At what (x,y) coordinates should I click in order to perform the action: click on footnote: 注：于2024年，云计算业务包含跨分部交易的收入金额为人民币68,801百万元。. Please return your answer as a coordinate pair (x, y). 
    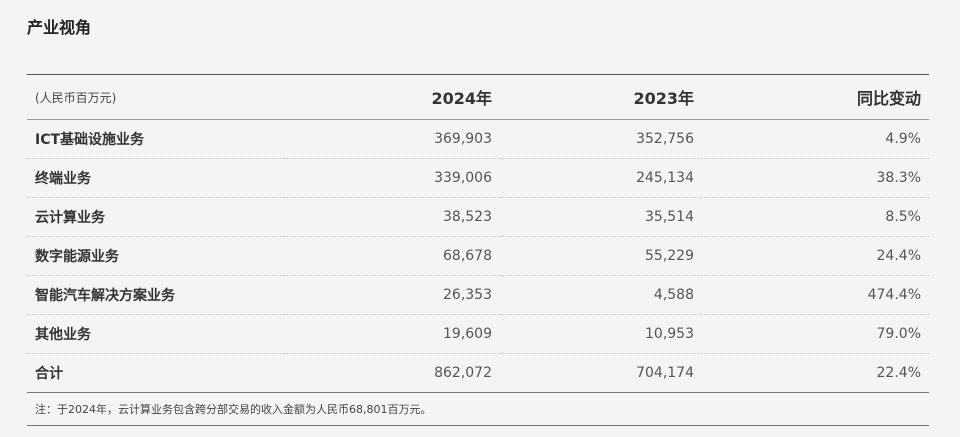
    Looking at the image, I should click on (478, 409).